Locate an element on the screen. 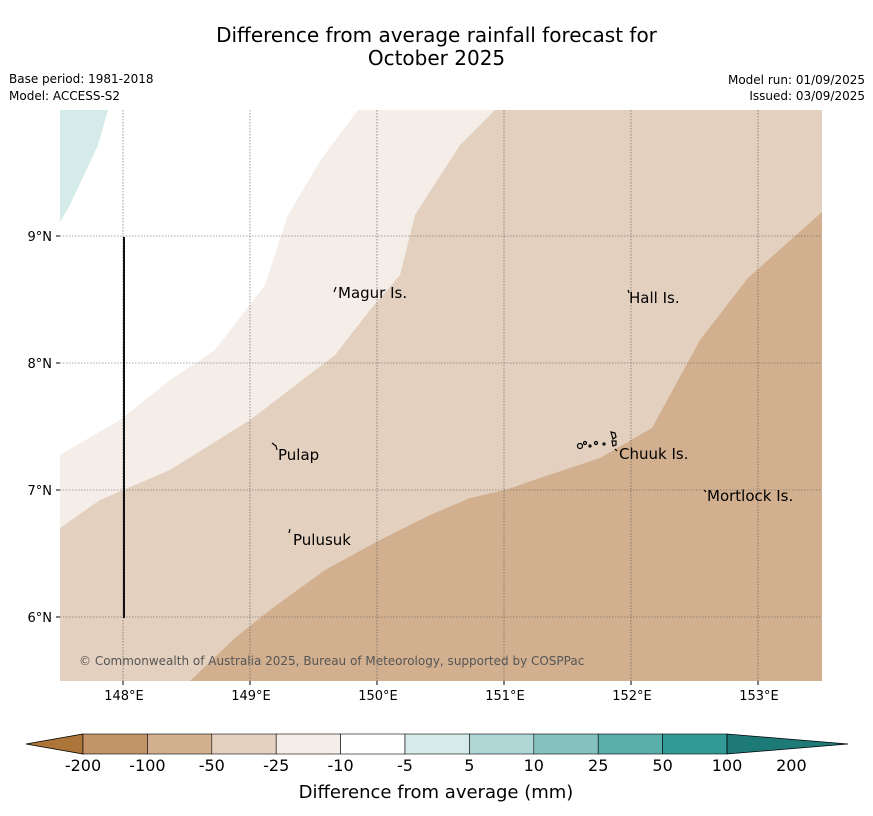  map-title-line2: October 2025 is located at coordinates (436, 58).